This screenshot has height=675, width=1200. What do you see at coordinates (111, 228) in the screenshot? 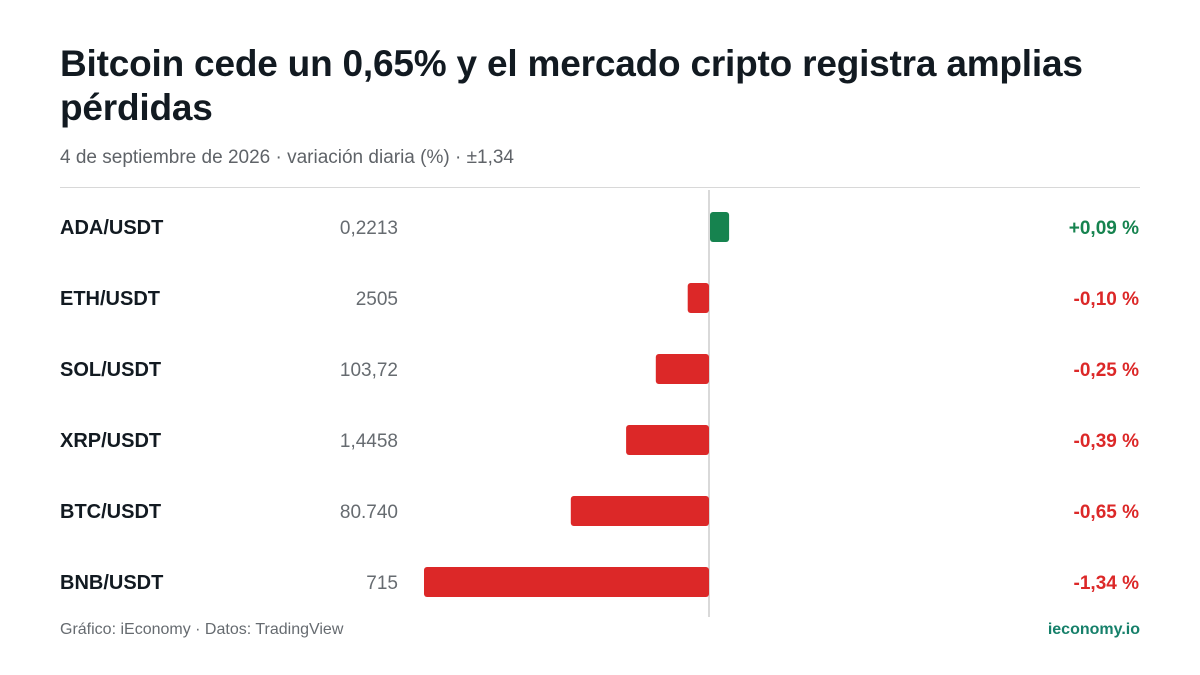
I see `pair-label: ADA/USDT` at bounding box center [111, 228].